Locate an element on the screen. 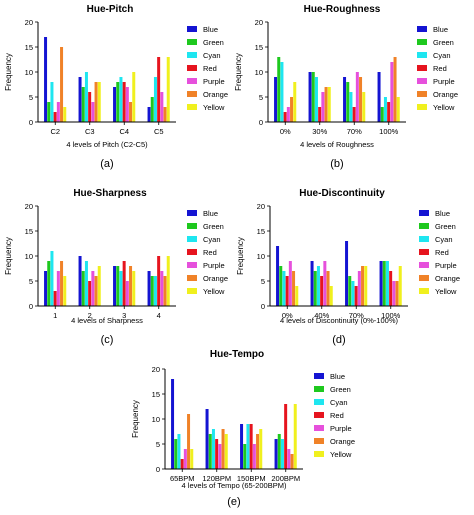  x-tick-label: 30% is located at coordinates (319, 131).